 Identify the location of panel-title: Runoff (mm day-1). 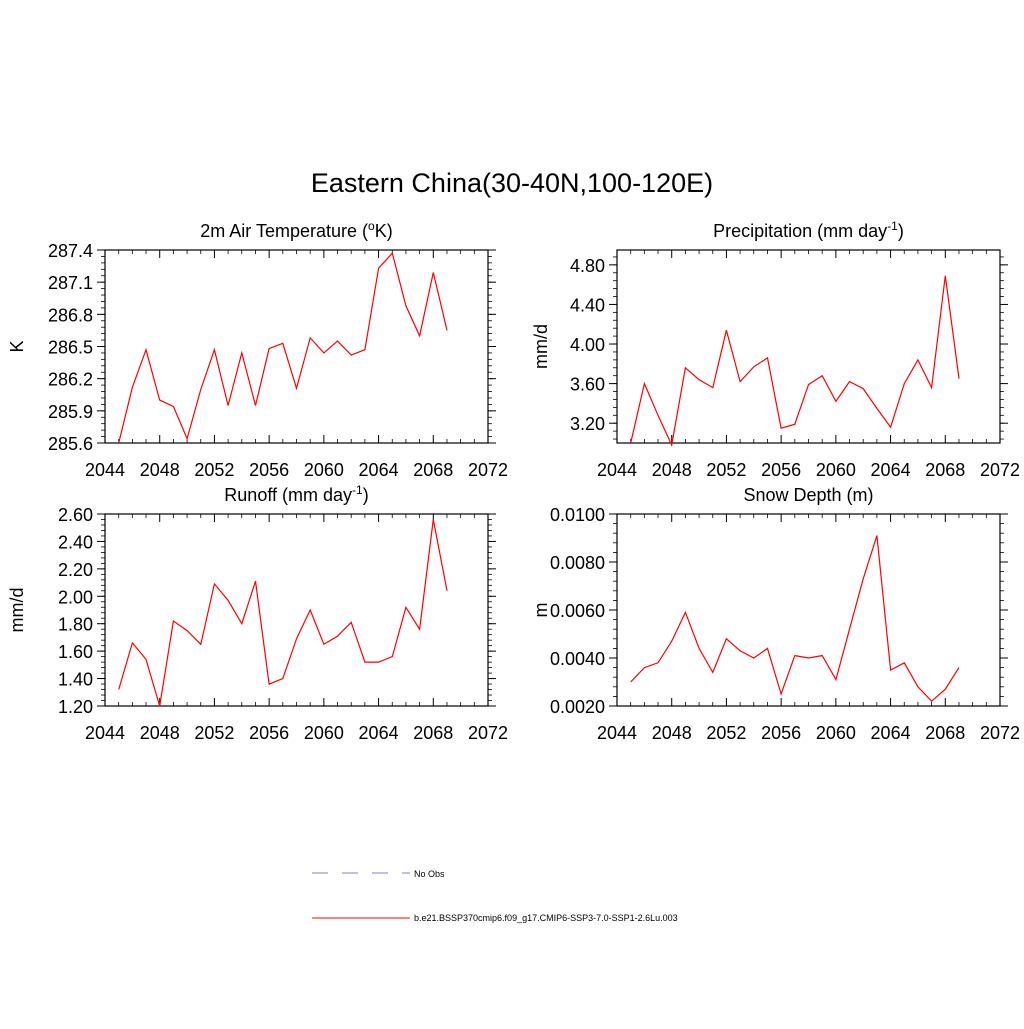
(296, 494).